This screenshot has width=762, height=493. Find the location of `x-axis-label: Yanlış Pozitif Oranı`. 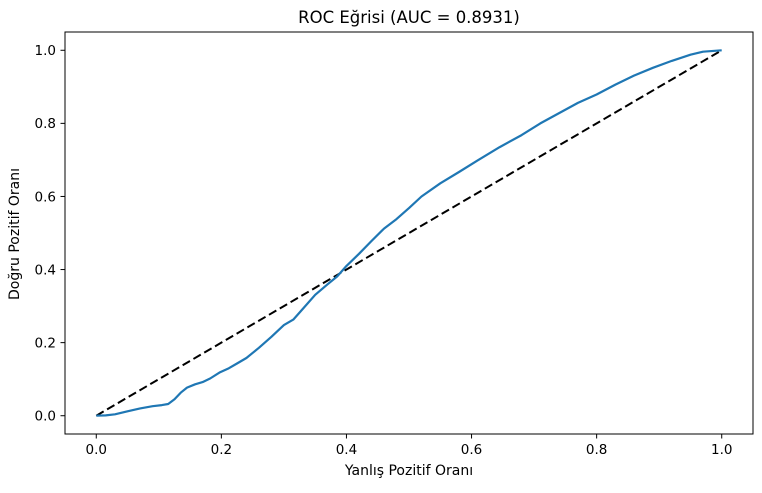

x-axis-label: Yanlış Pozitif Oranı is located at coordinates (408, 471).